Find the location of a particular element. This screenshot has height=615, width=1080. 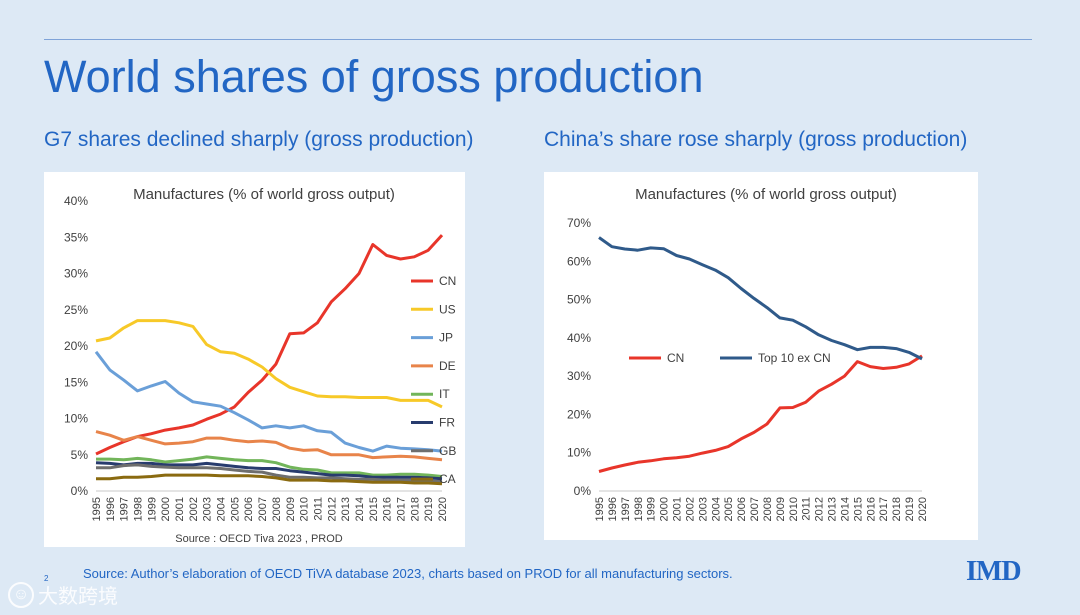

y-tick-label: 50% is located at coordinates (579, 300).